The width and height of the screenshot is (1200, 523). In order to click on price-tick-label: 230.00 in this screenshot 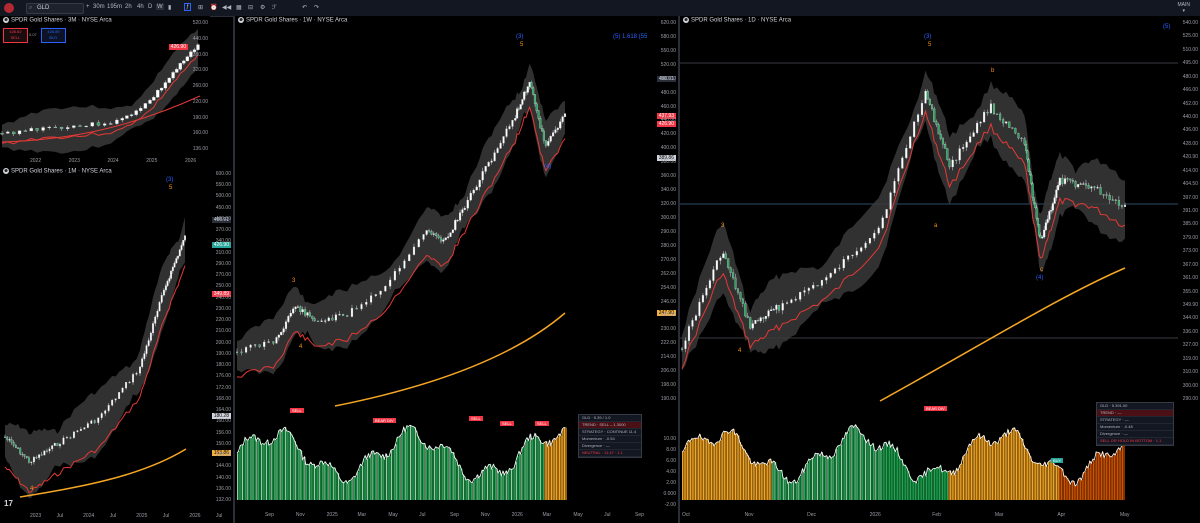, I will do `click(668, 329)`.